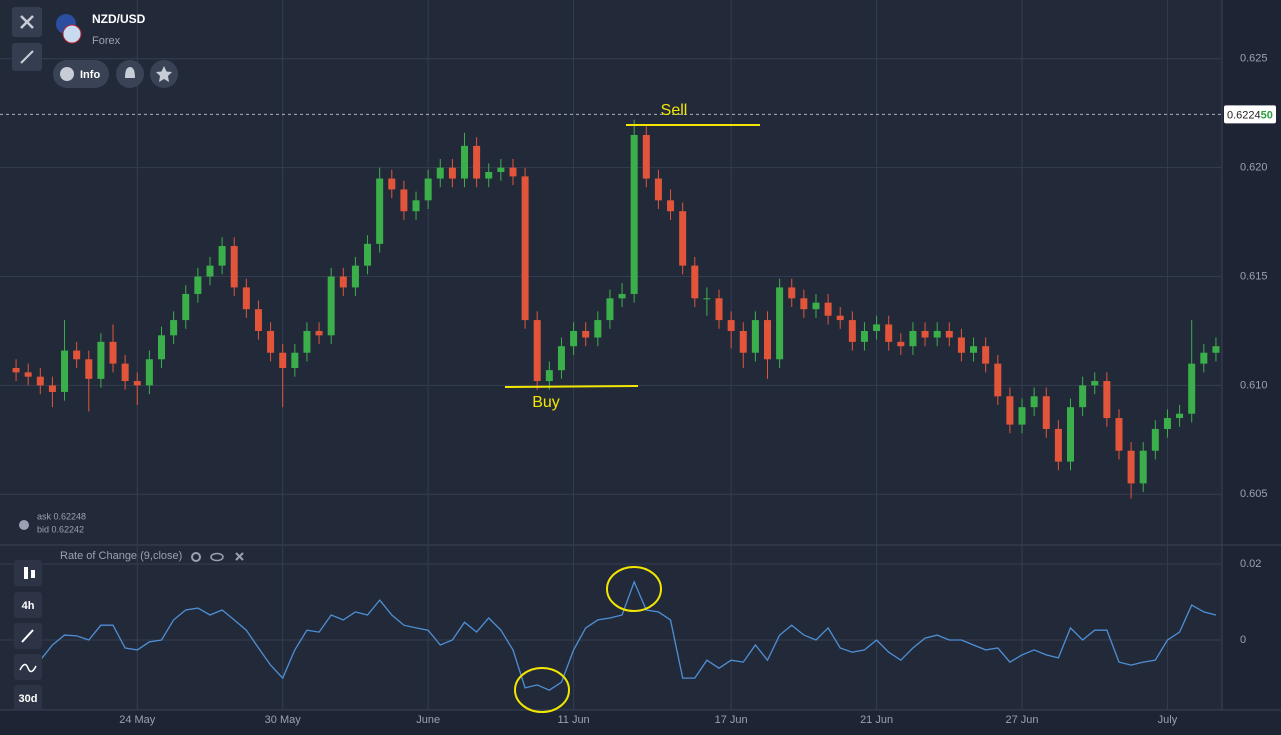  What do you see at coordinates (24, 525) in the screenshot?
I see `help-icon` at bounding box center [24, 525].